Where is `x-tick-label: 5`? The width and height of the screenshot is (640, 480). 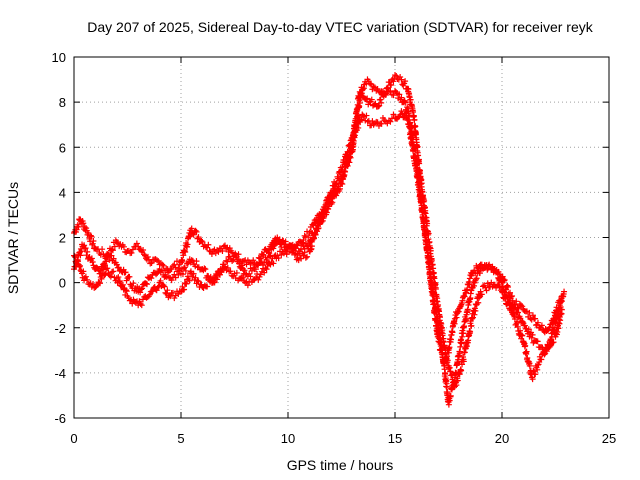 x-tick-label: 5 is located at coordinates (180, 438).